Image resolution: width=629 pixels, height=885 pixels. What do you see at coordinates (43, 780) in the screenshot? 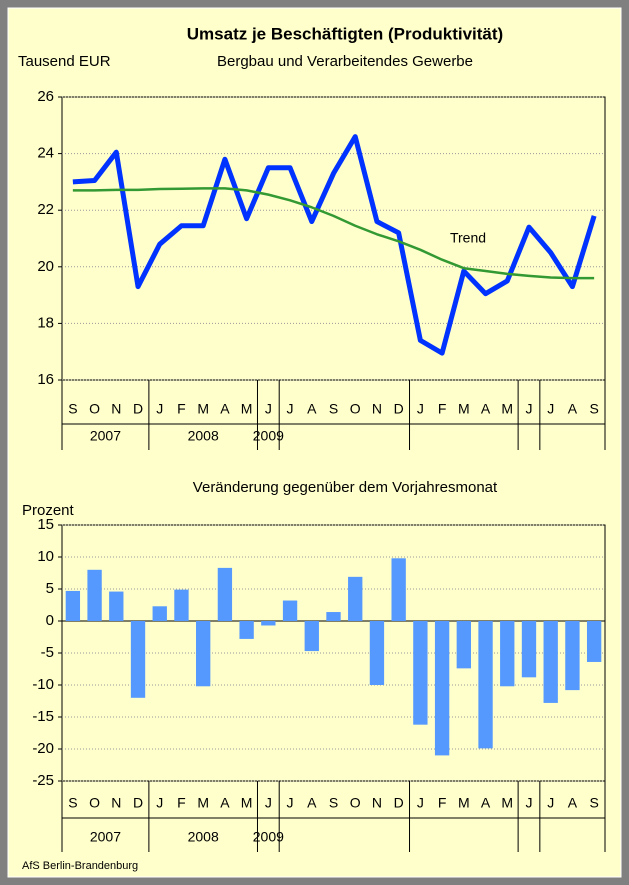
I see `y-tick-label: -25` at bounding box center [43, 780].